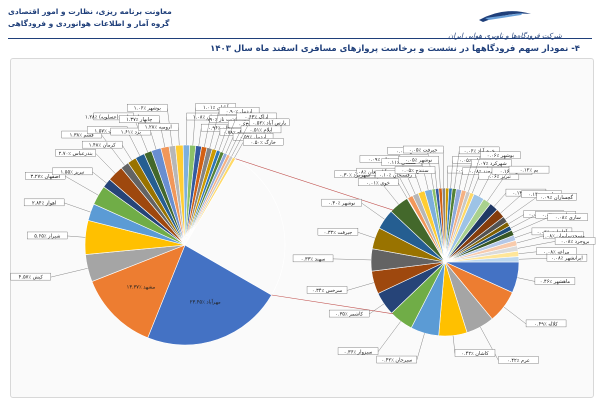 The height and width of the screenshot is (400, 600). I want to click on pie1-label-10: رشت ٪۱.۵۷, so click(107, 131).